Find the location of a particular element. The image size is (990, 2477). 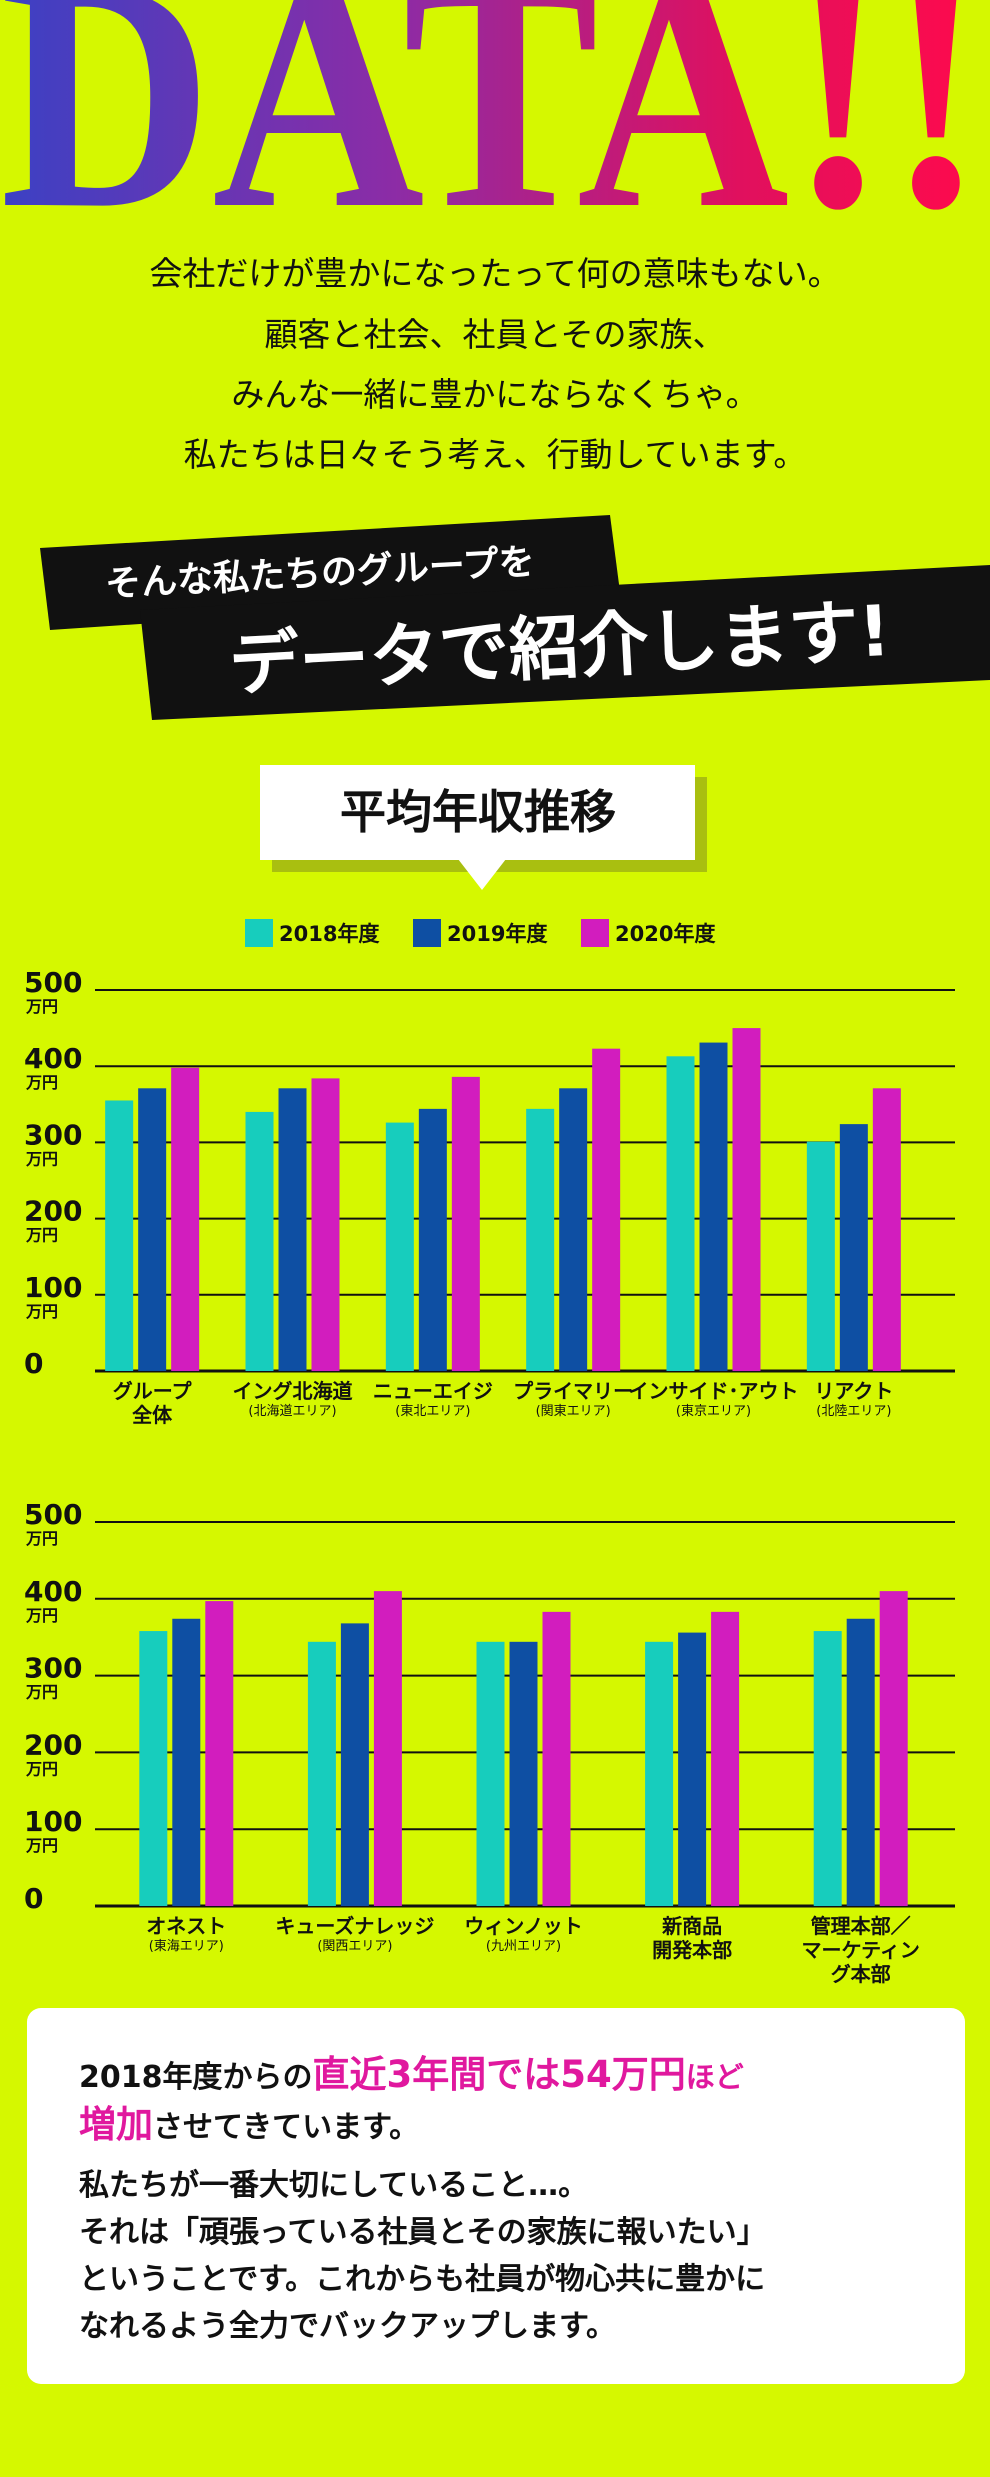

footer-text: ということです。これからも社員が物心共に豊かに is located at coordinates (422, 2279).